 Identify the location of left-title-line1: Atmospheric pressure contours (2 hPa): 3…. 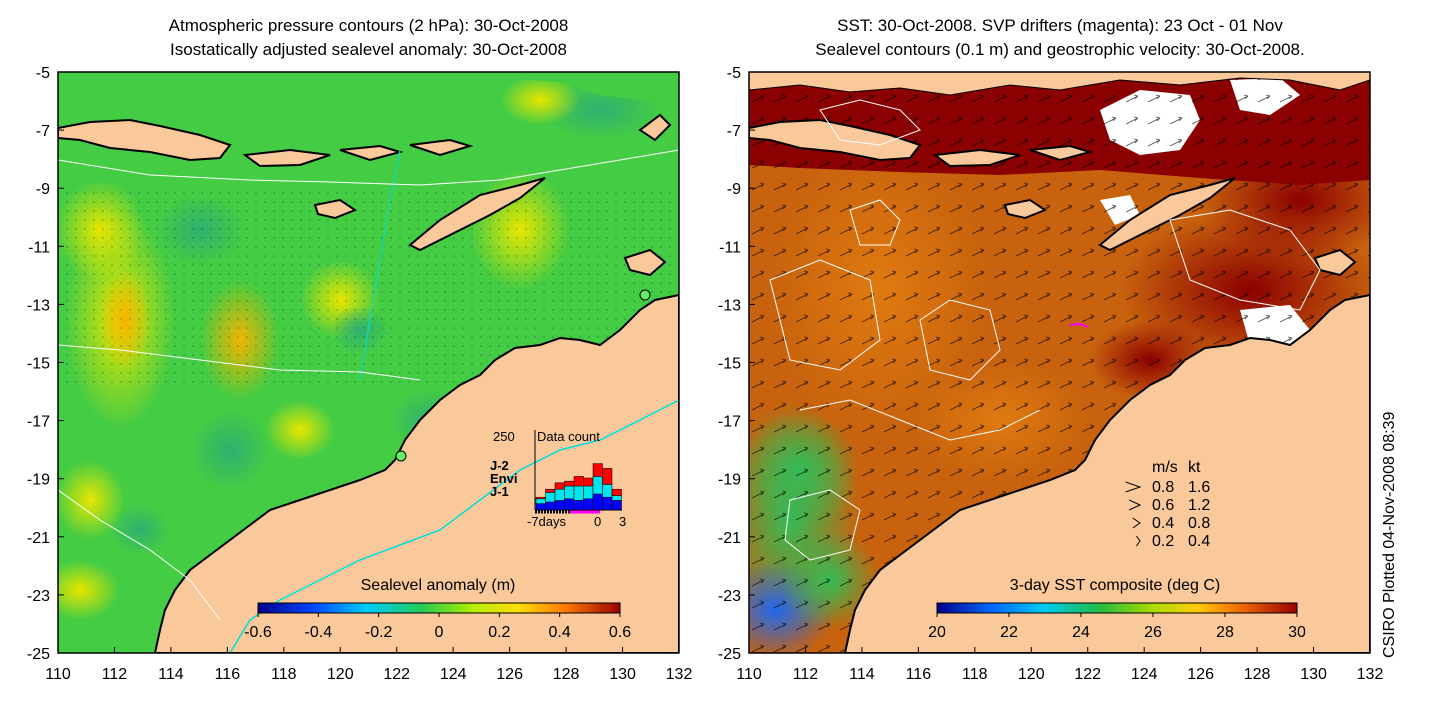
(368, 25).